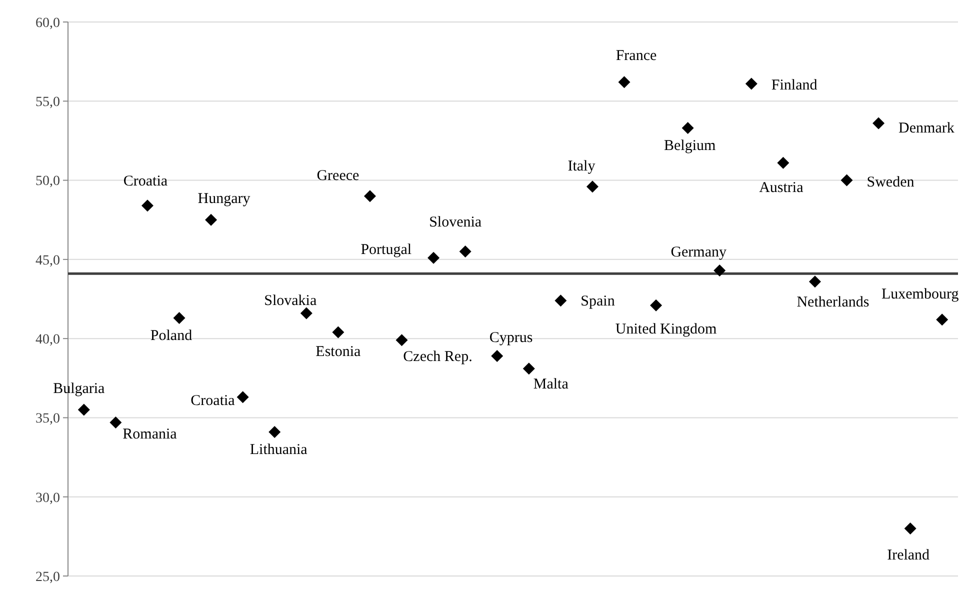  I want to click on annotation: Malta, so click(551, 384).